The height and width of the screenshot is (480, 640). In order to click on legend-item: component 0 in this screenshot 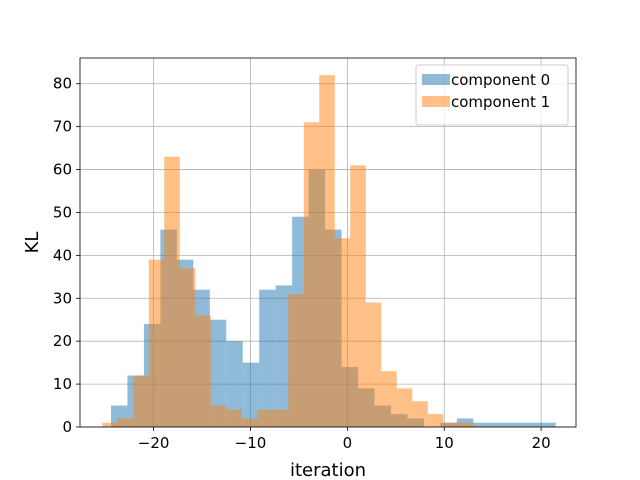, I will do `click(486, 80)`.